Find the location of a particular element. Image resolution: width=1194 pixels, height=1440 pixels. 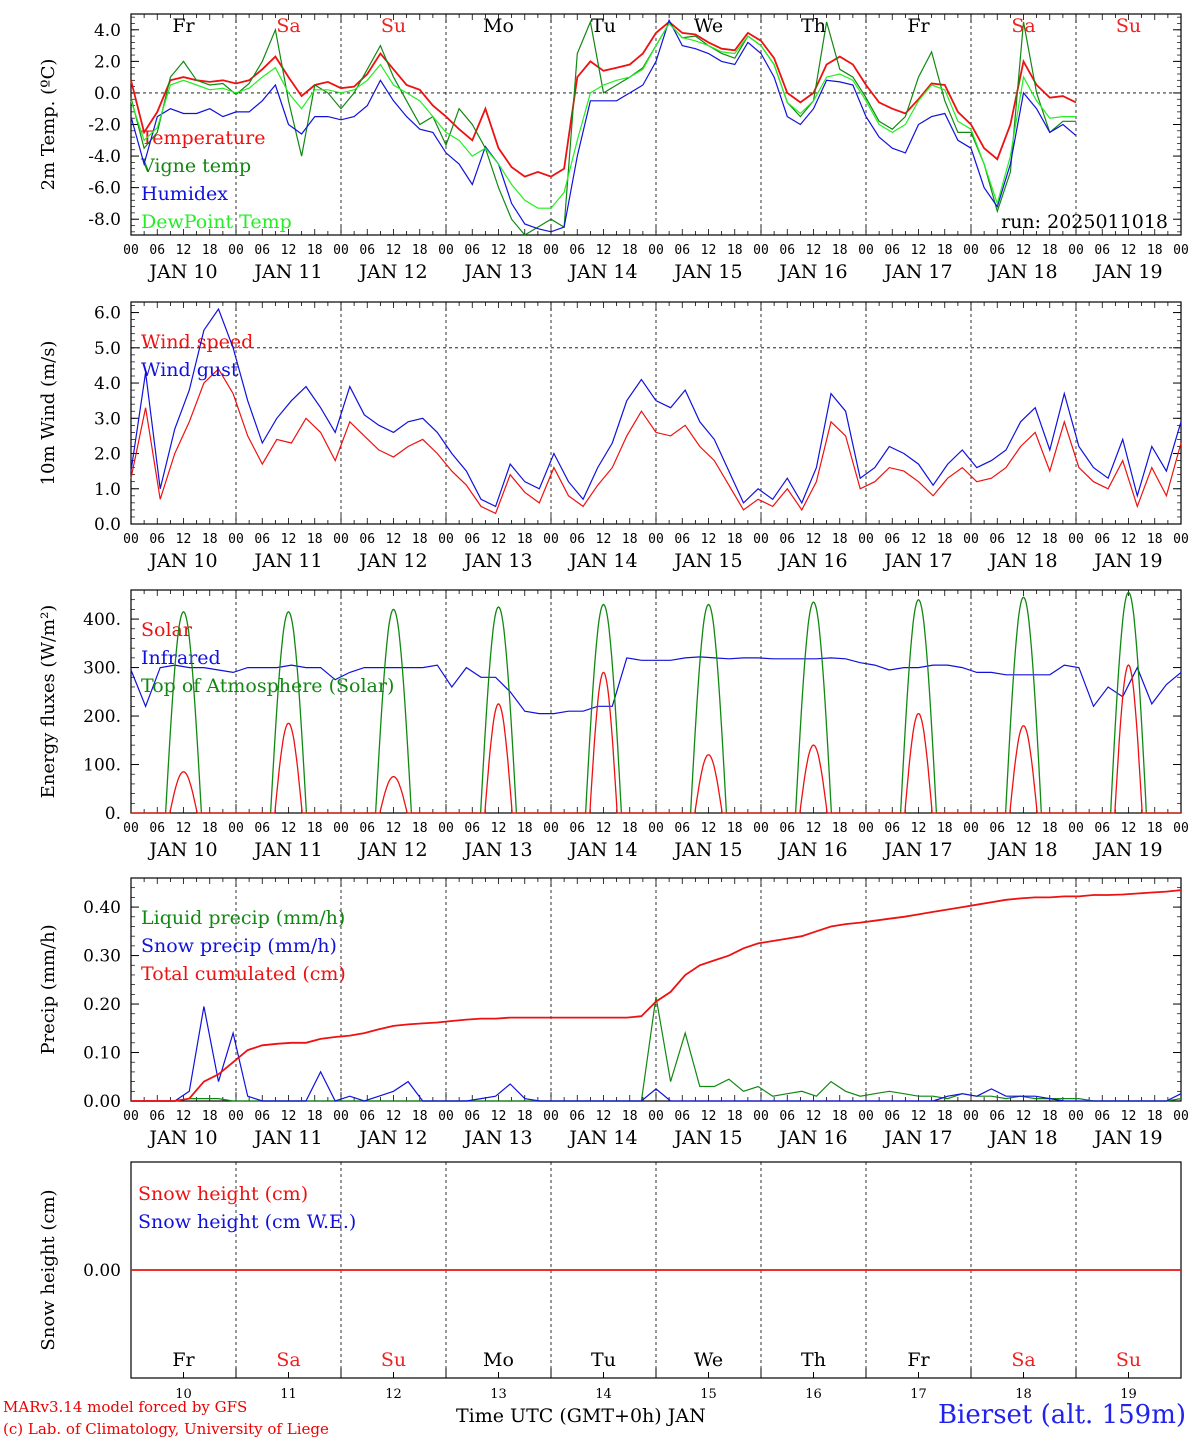

legend-entry: Wind speed is located at coordinates (197, 342).